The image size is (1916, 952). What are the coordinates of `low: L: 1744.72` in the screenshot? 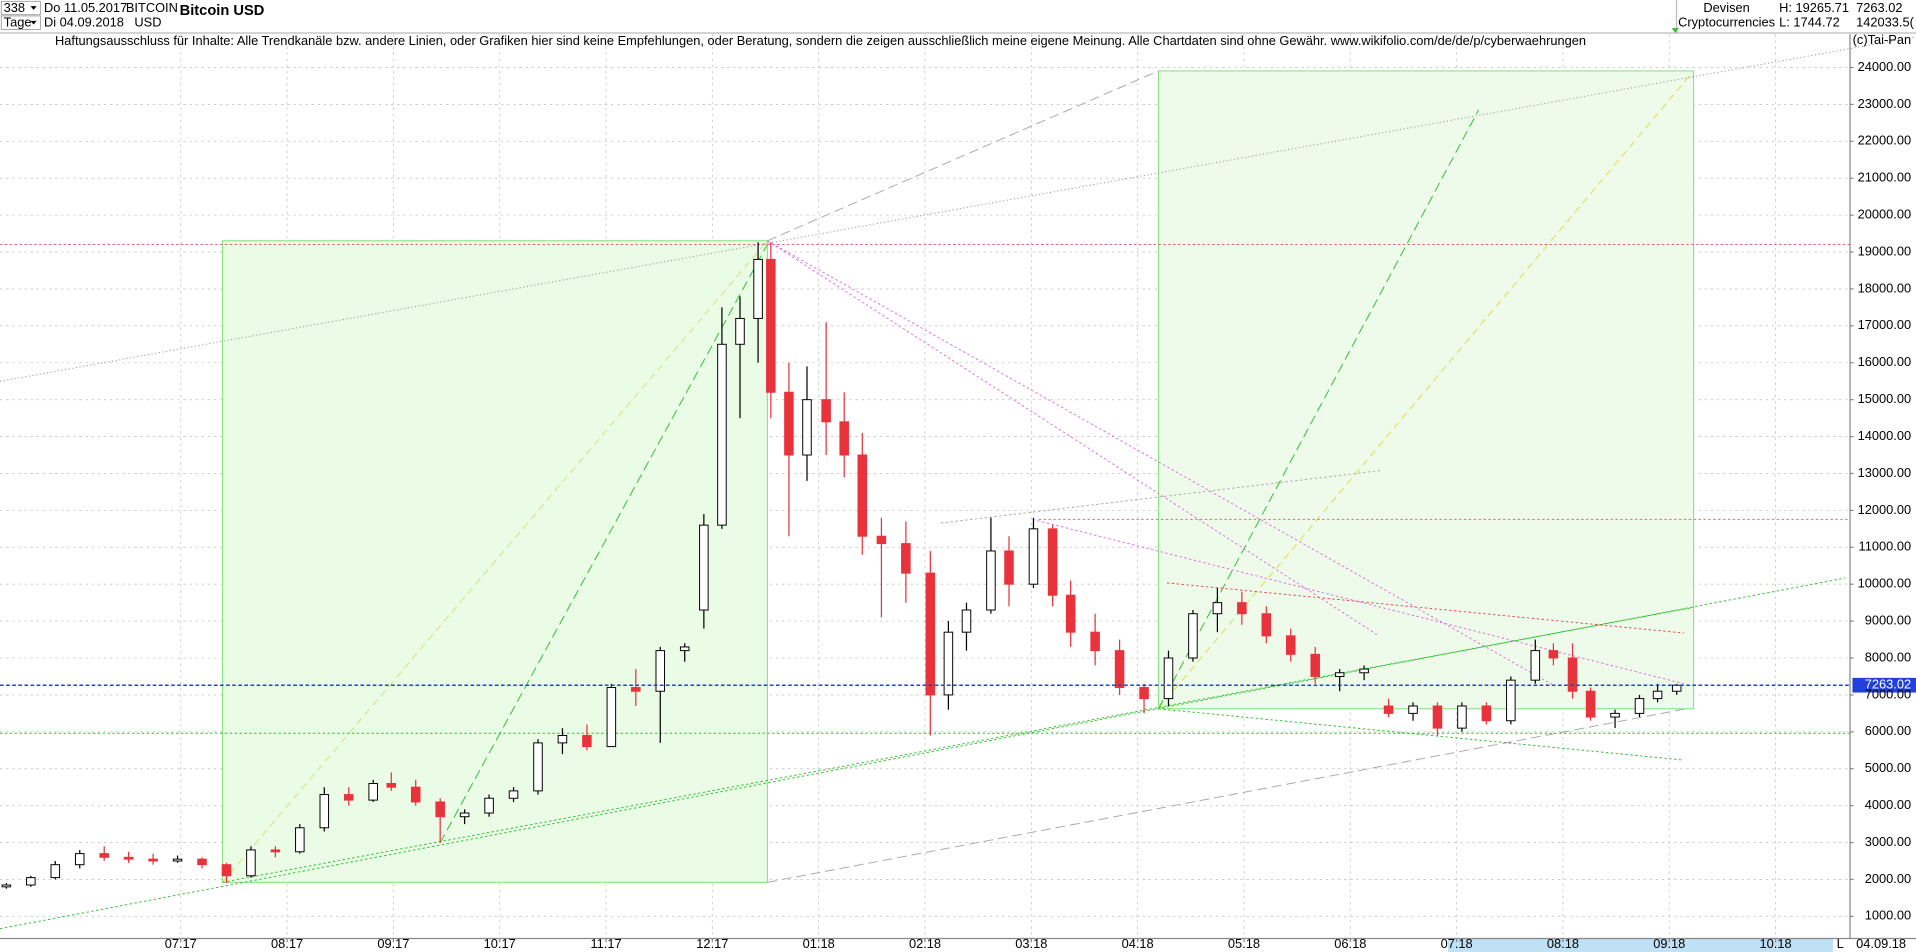 It's located at (1809, 22).